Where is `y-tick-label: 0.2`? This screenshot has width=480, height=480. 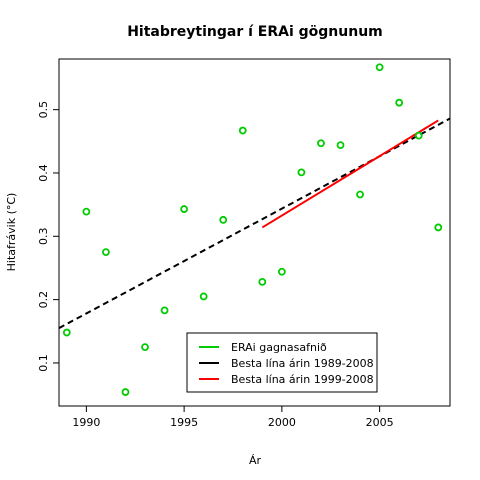 y-tick-label: 0.2 is located at coordinates (43, 300).